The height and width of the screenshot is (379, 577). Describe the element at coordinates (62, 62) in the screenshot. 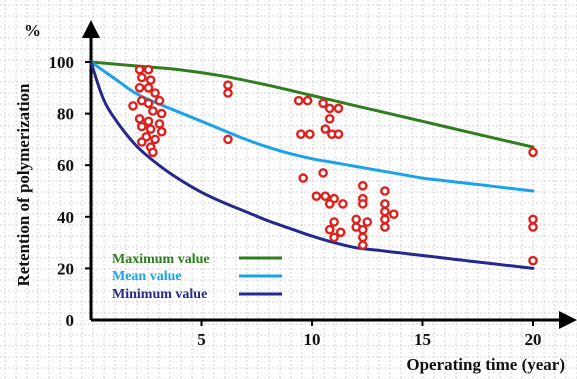

I see `y-tick-label: 100` at that location.